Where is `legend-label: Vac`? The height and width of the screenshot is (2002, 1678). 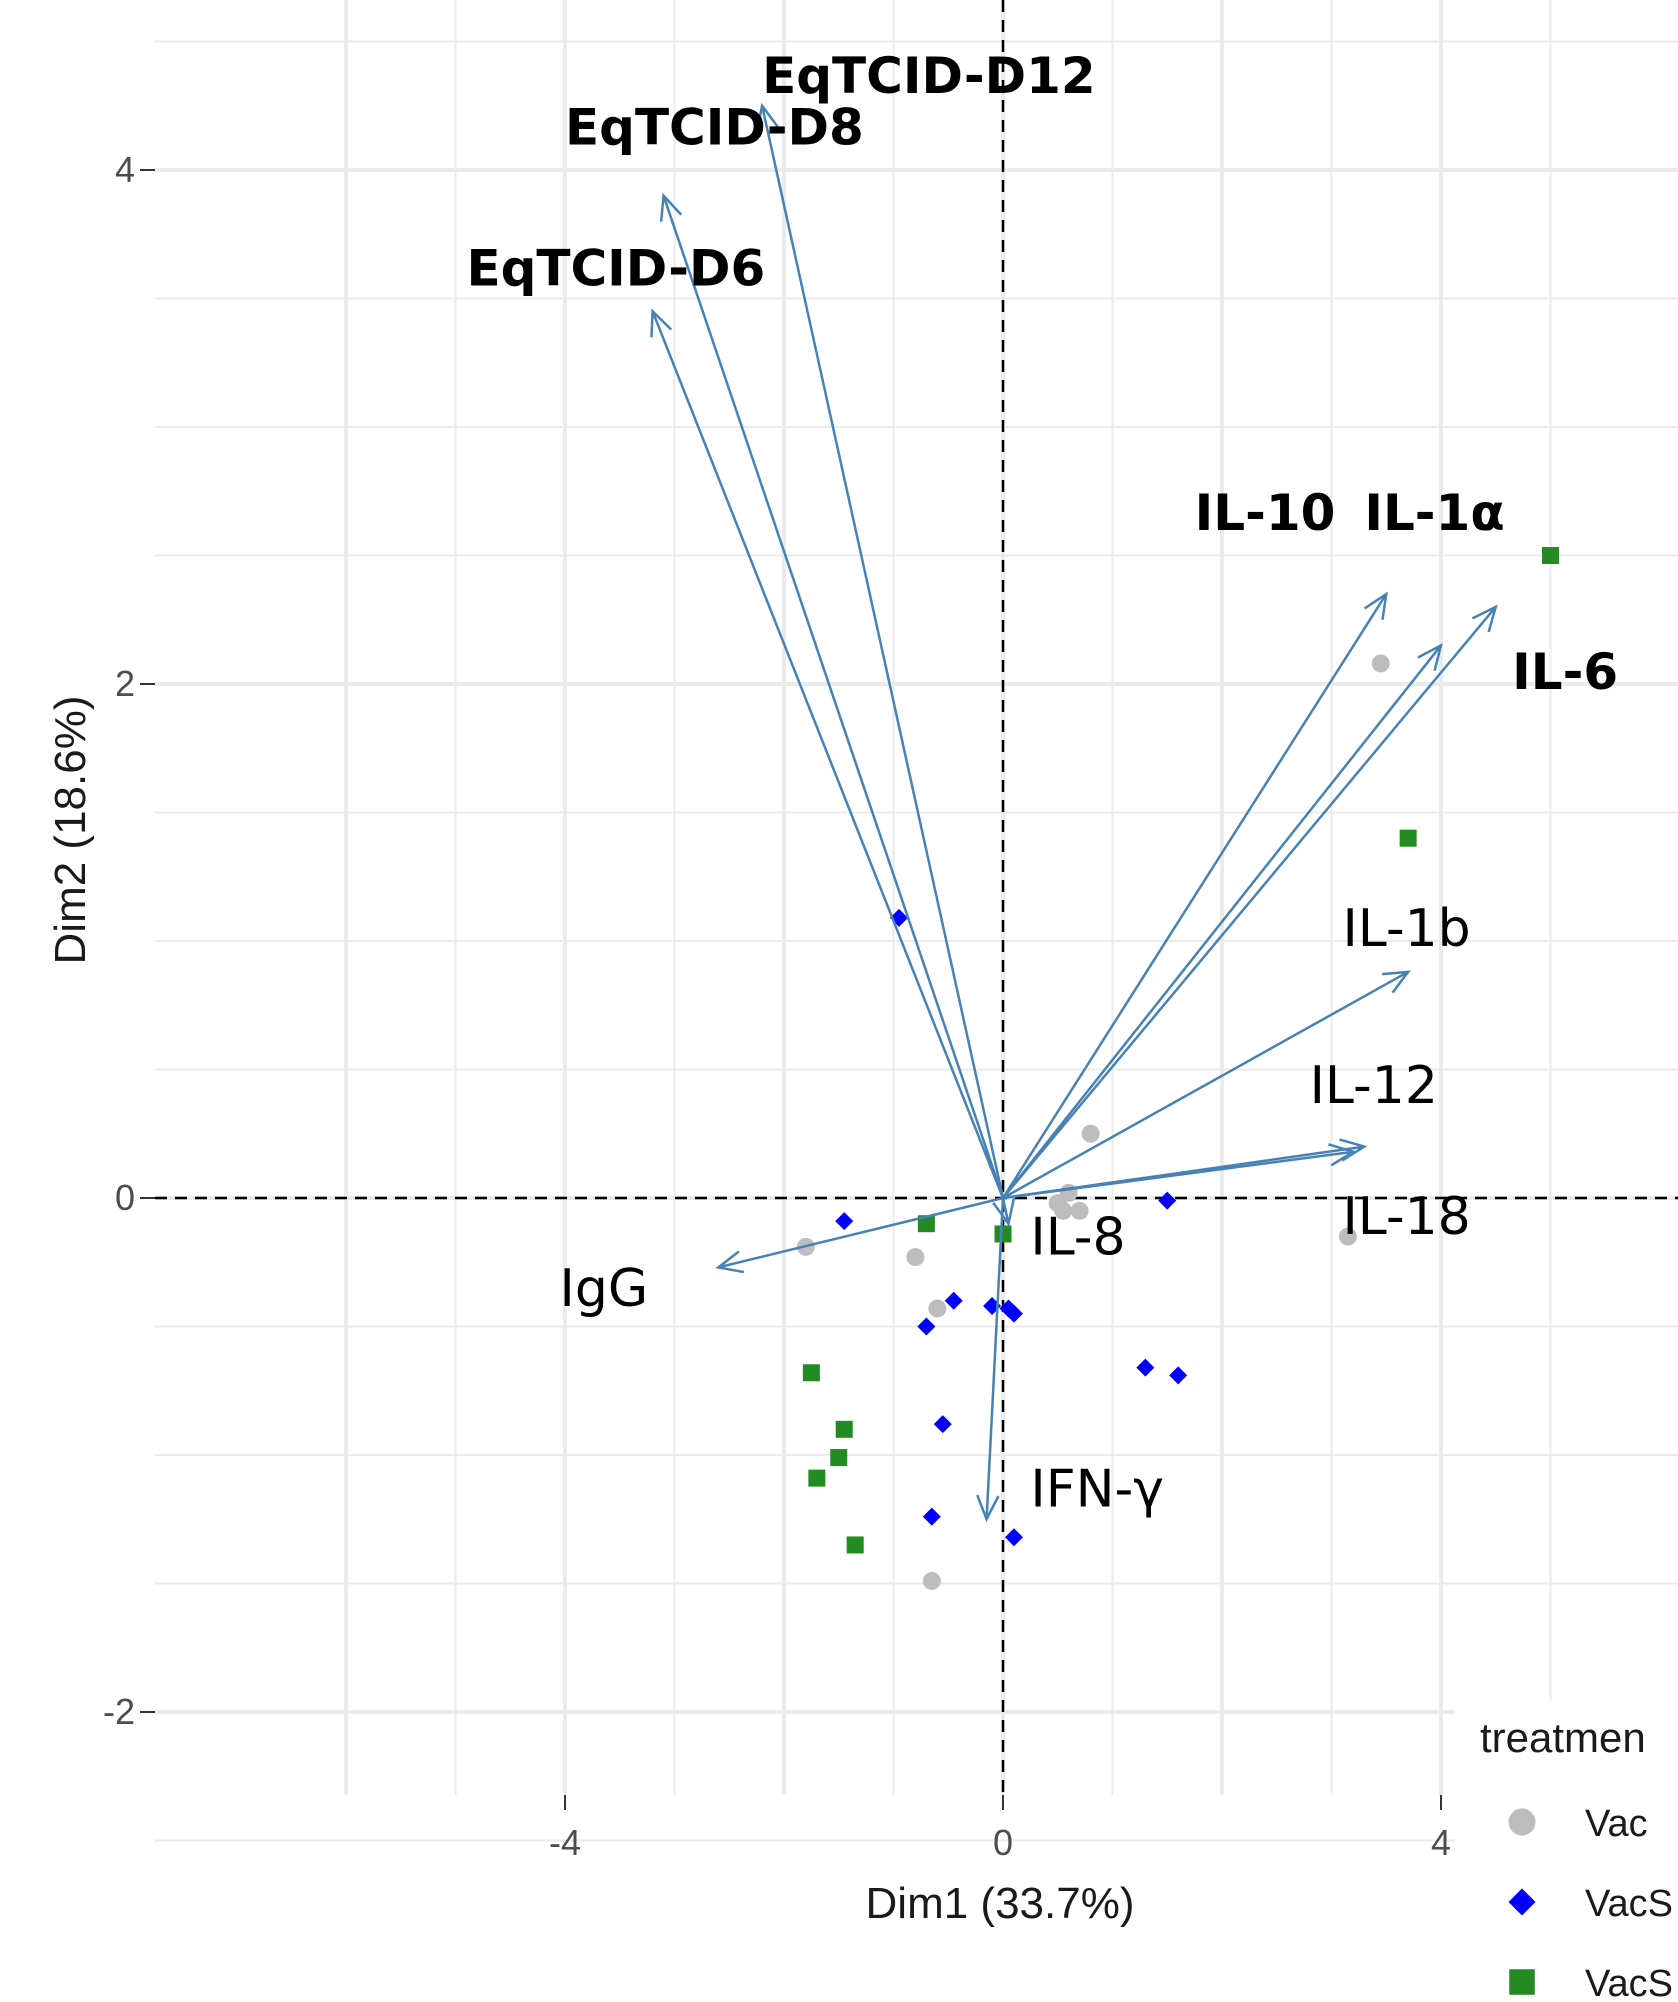
legend-label: Vac is located at coordinates (1616, 1824).